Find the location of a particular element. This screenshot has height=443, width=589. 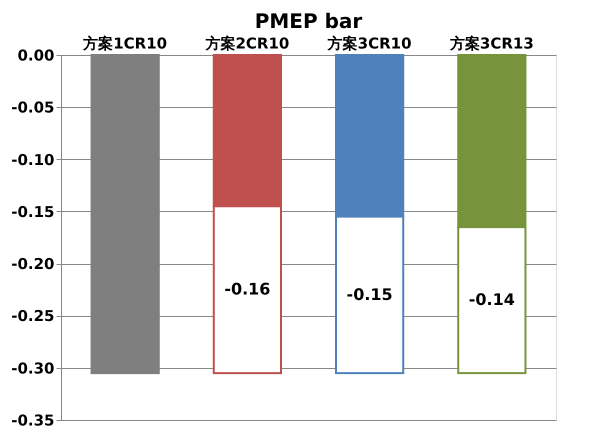

x-tick-label: 方案3CR13 is located at coordinates (491, 43).